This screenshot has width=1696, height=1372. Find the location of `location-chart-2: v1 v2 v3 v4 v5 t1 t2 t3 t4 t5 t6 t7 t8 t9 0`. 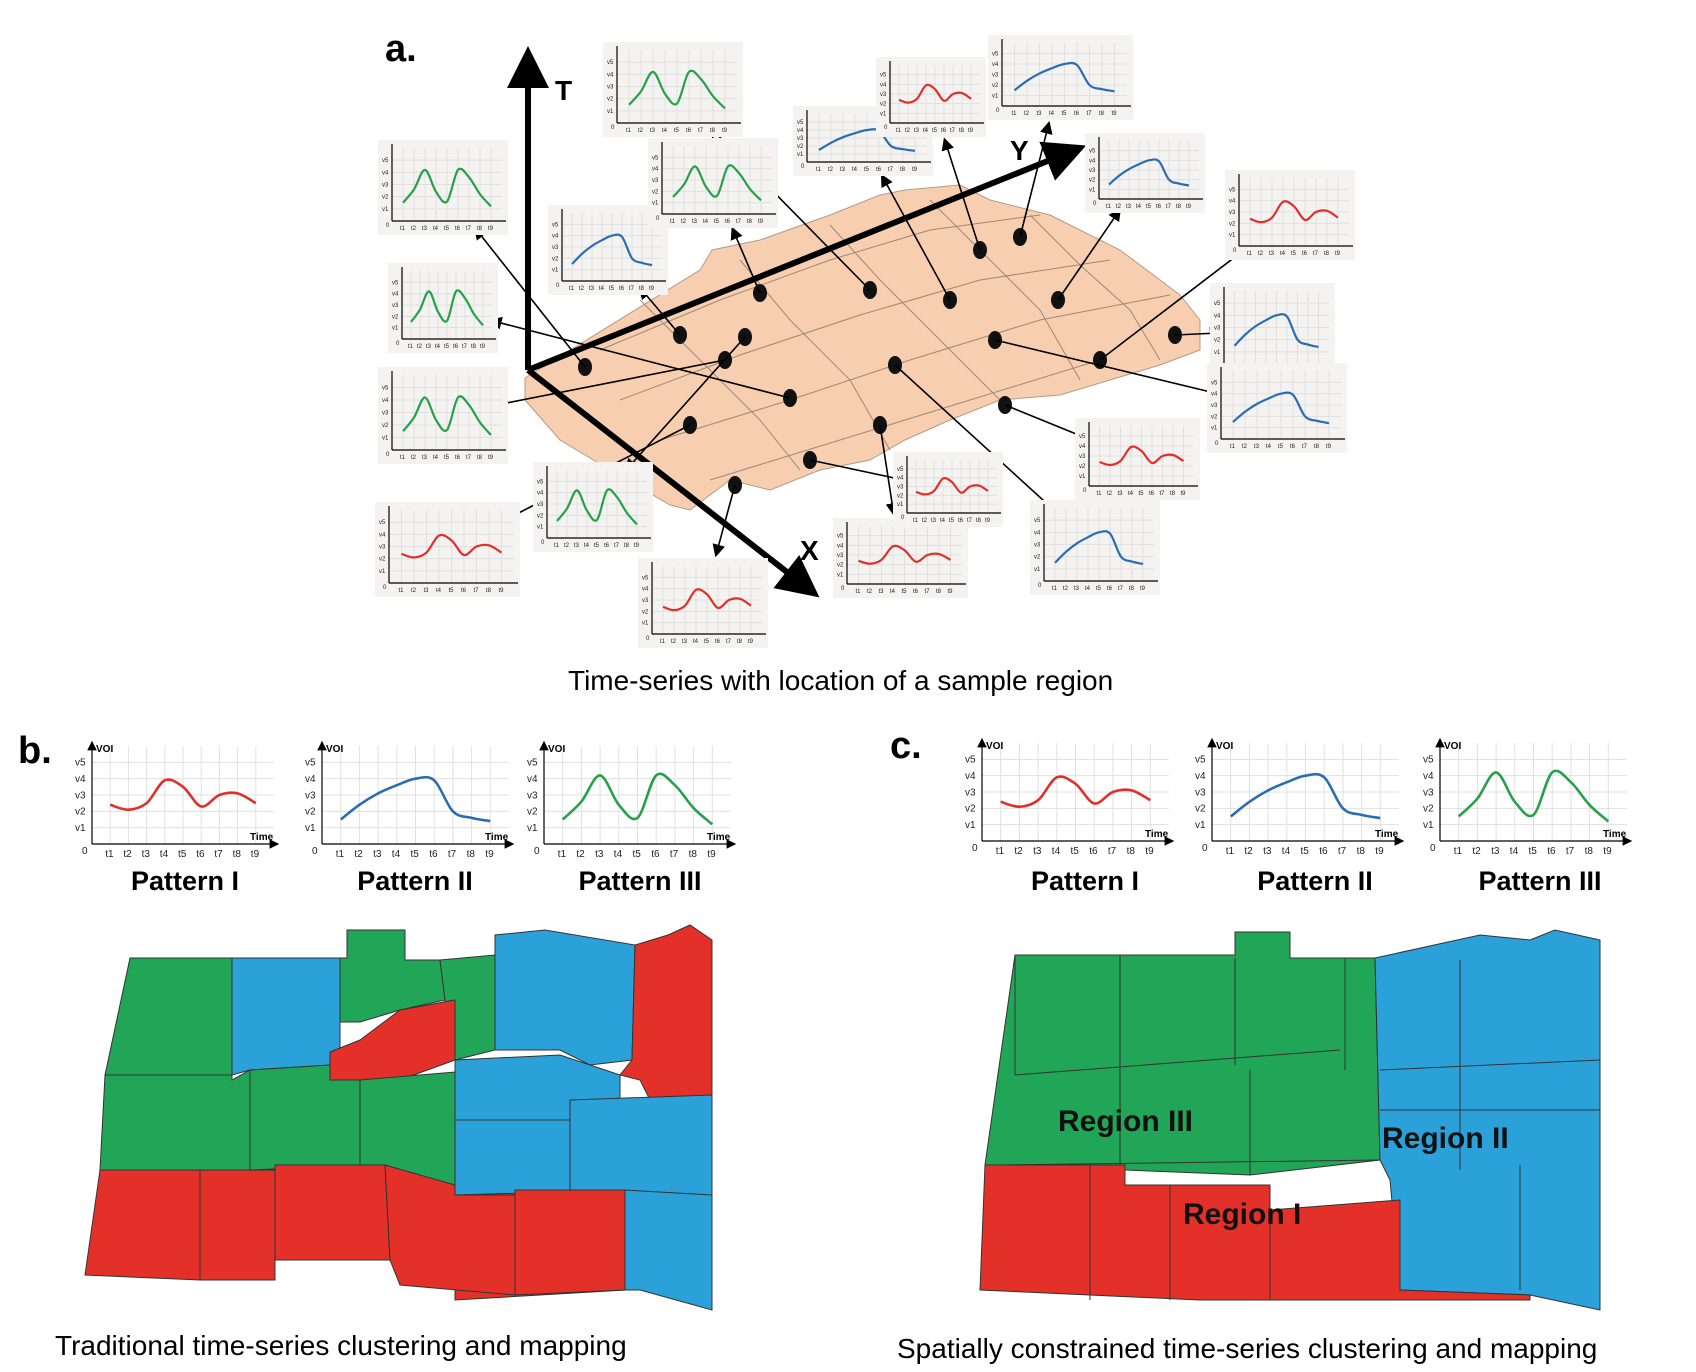

location-chart-2: v1 v2 v3 v4 v5 t1 t2 t3 t4 t5 t6 t7 t8 t9 0 is located at coordinates (443, 308).